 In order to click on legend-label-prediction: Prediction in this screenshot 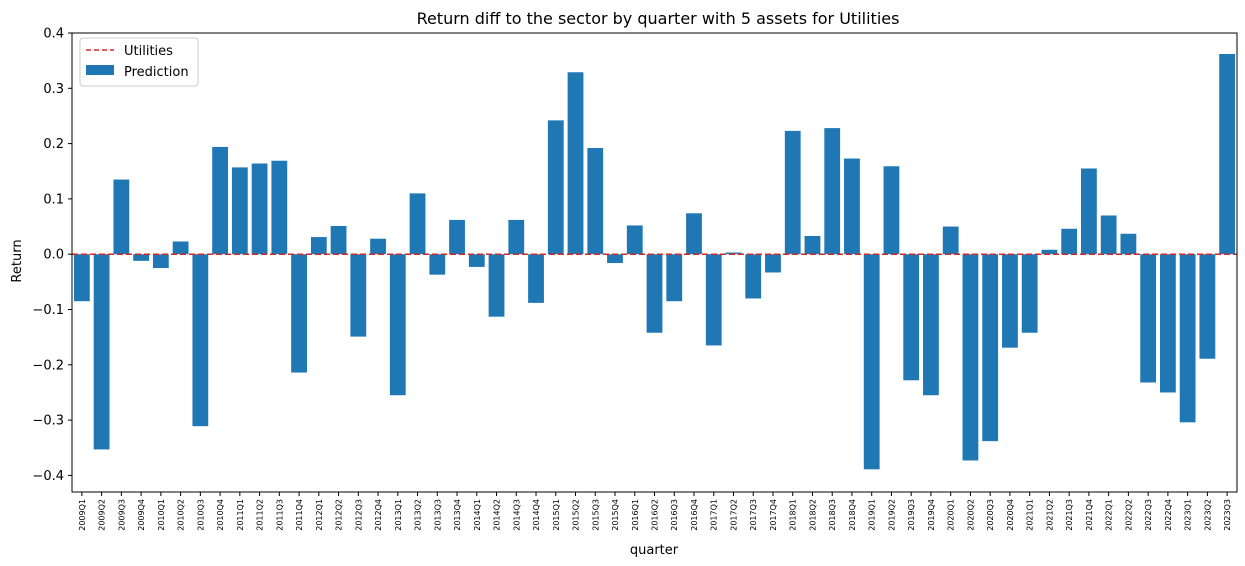, I will do `click(156, 72)`.